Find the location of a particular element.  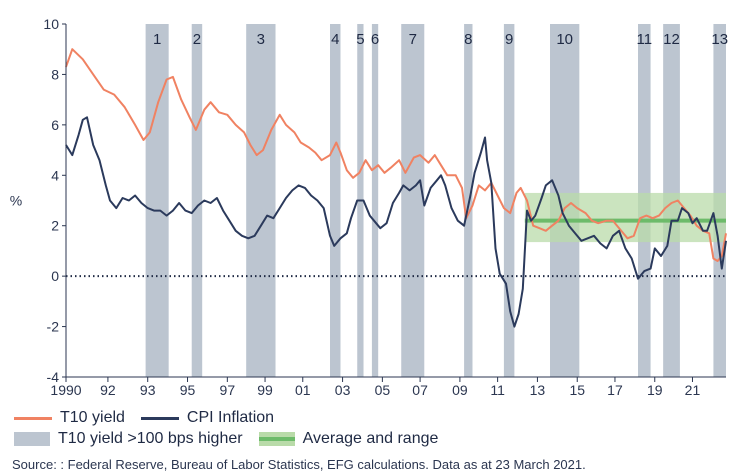

x-tick-label: 13 is located at coordinates (538, 390).